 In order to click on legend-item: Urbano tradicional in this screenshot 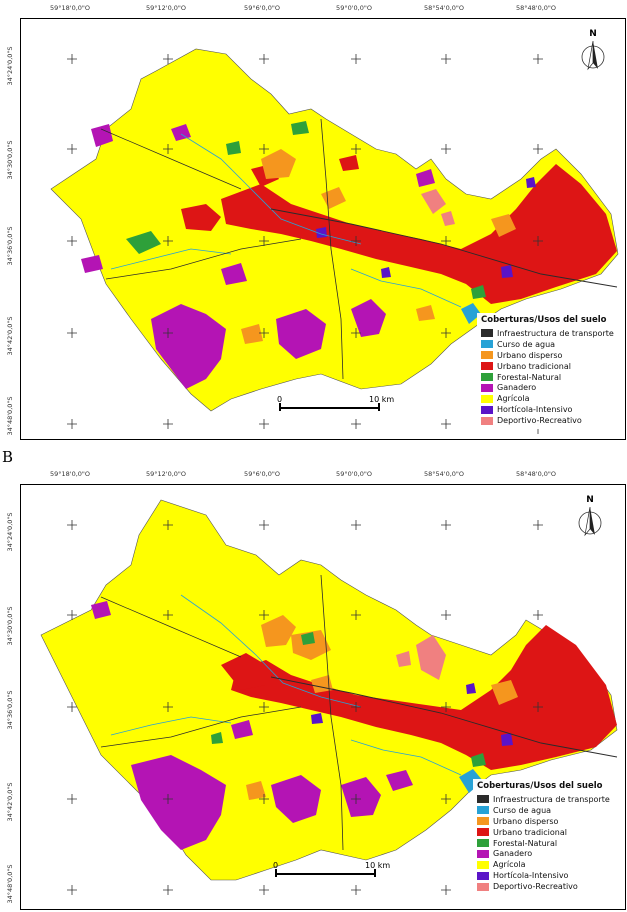, I will do `click(547, 366)`.